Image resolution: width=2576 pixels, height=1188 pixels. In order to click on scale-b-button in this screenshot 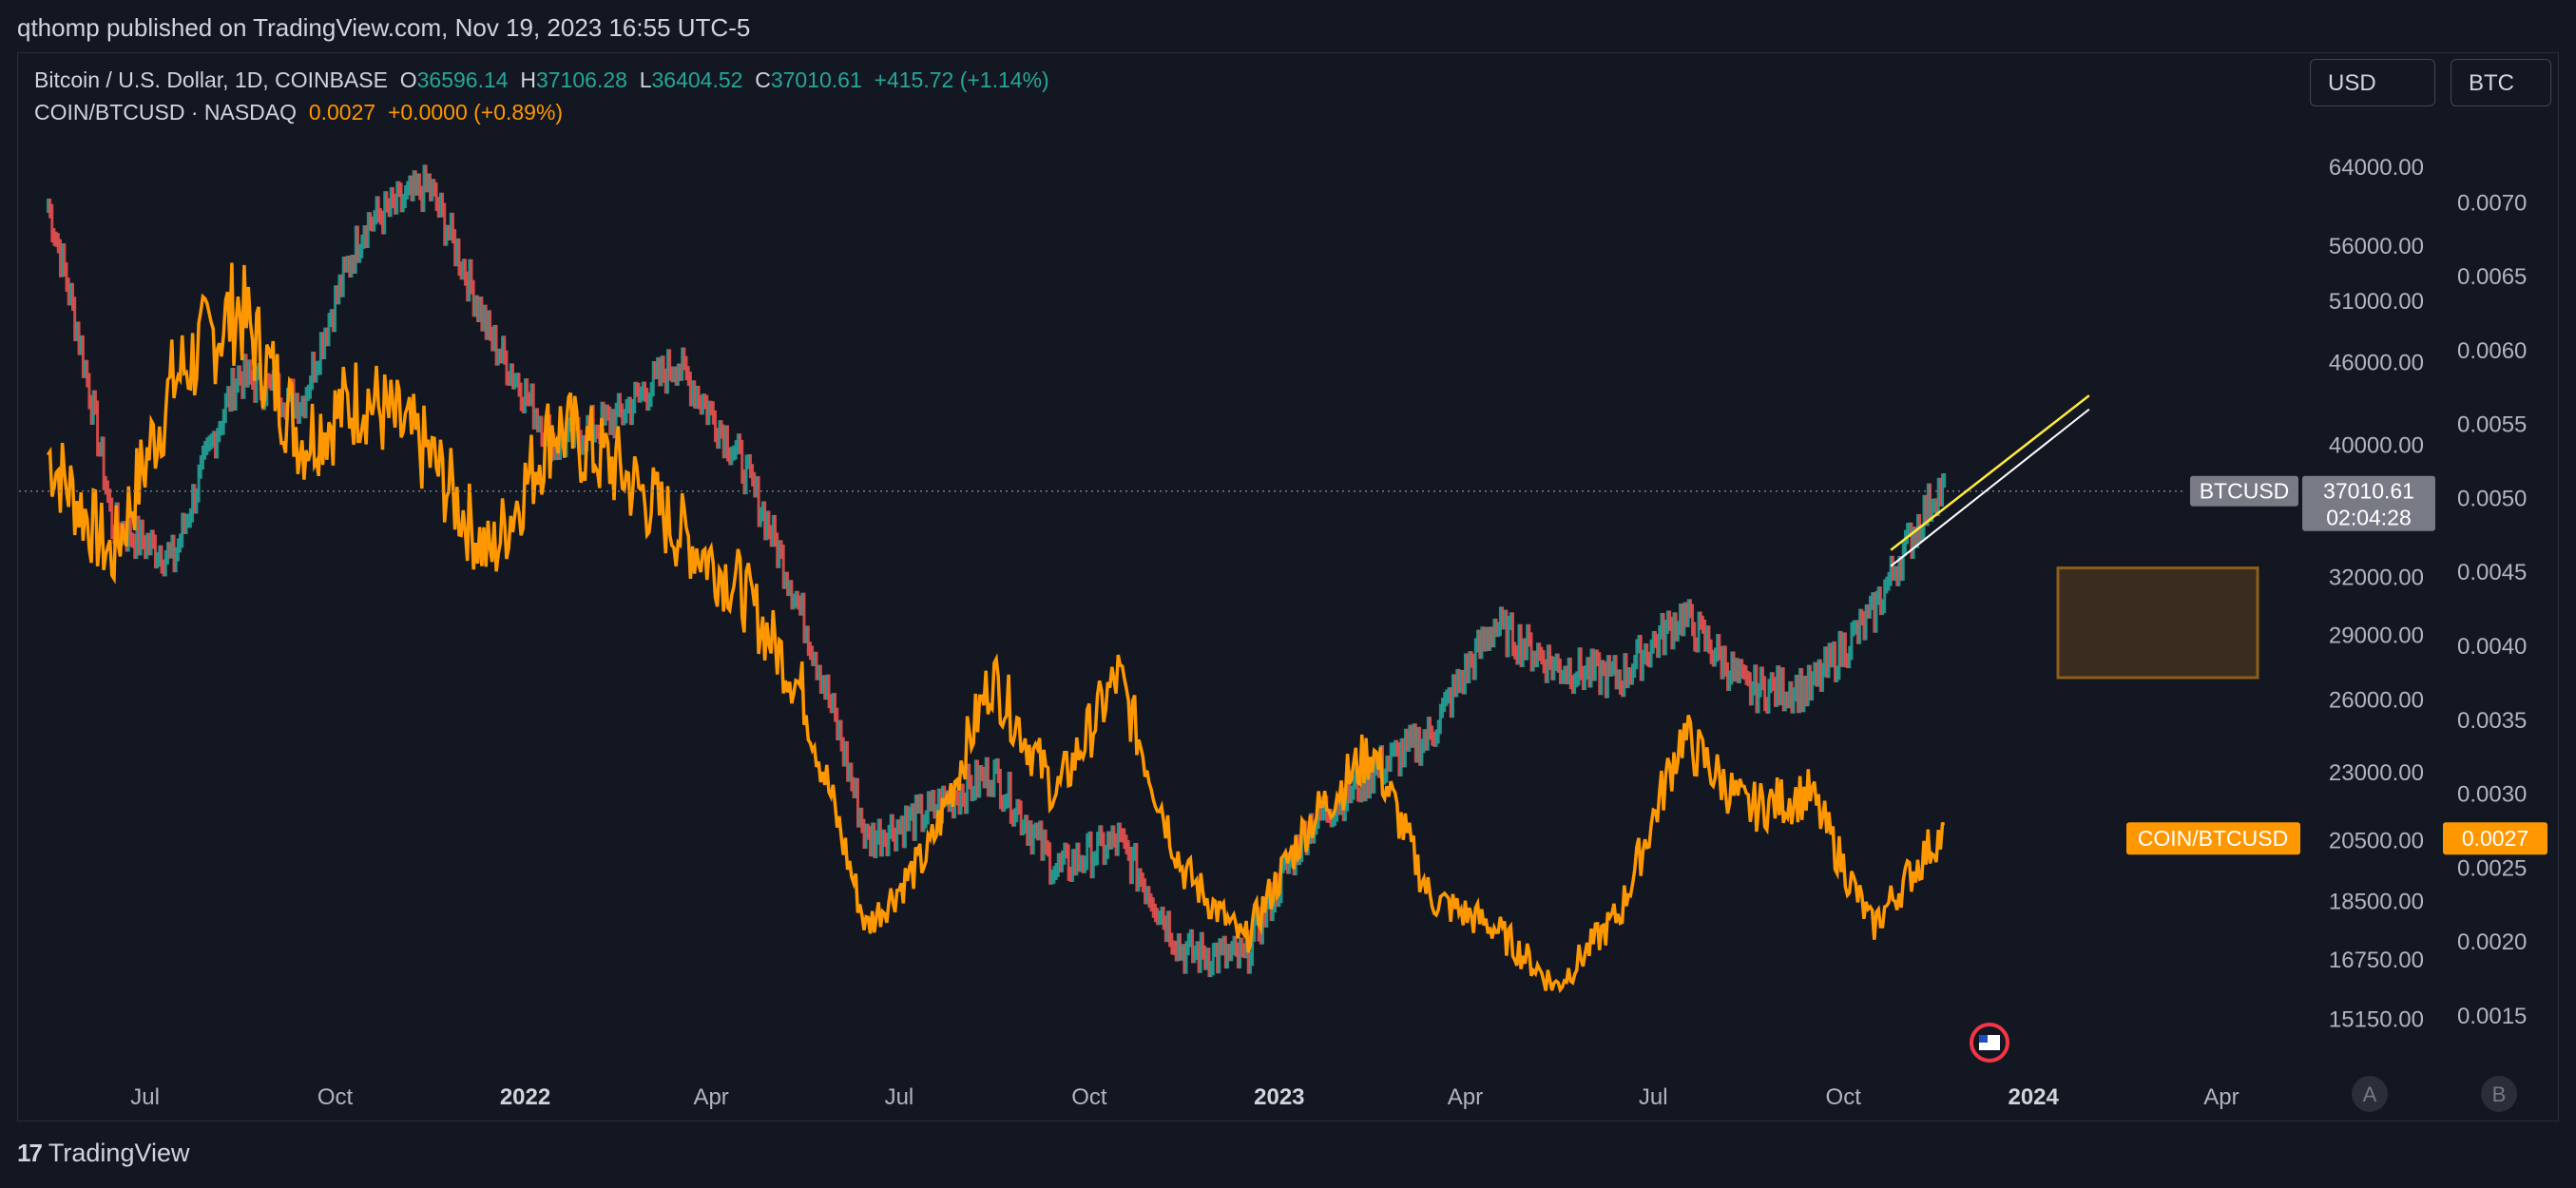, I will do `click(2499, 1094)`.